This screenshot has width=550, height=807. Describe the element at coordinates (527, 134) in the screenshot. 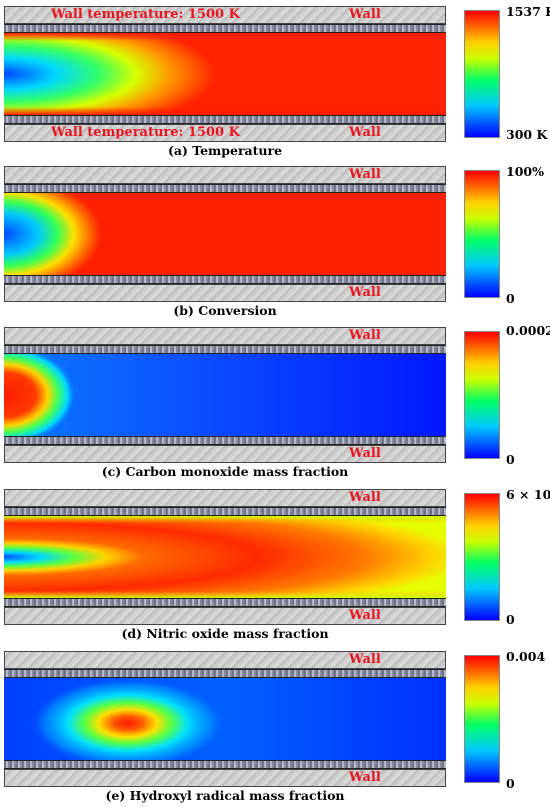

I see `colorbar-min-label: 300 K` at that location.